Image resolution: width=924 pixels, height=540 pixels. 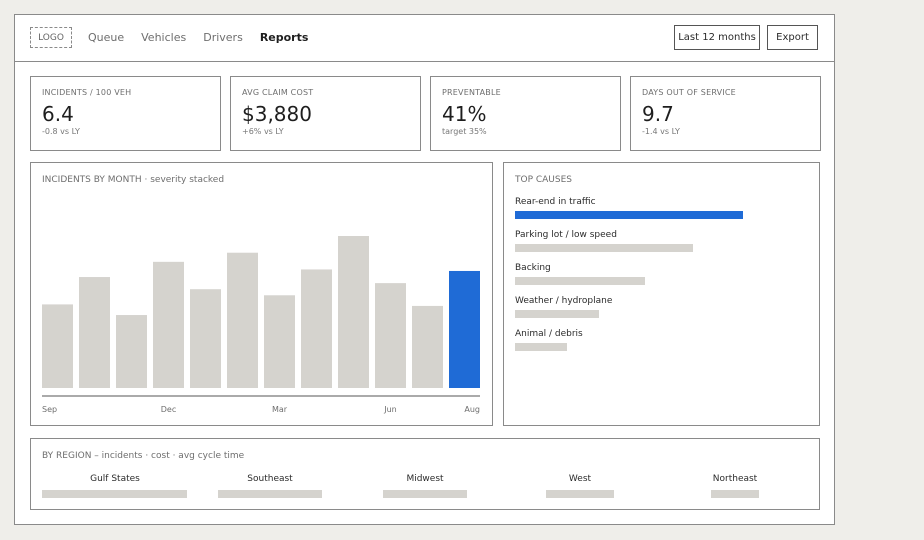 What do you see at coordinates (87, 92) in the screenshot?
I see `kpi-label: INCIDENTS / 100 VEH` at bounding box center [87, 92].